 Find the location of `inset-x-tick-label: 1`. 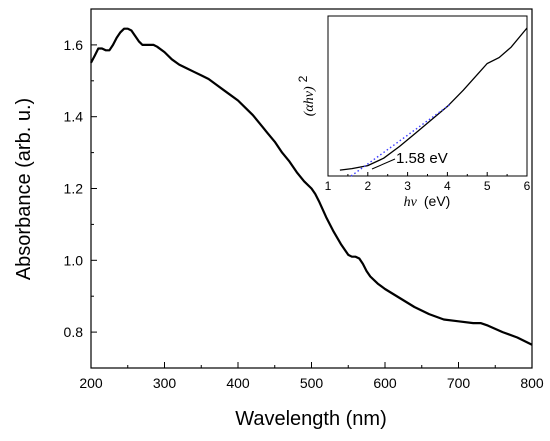

inset-x-tick-label: 1 is located at coordinates (328, 186).